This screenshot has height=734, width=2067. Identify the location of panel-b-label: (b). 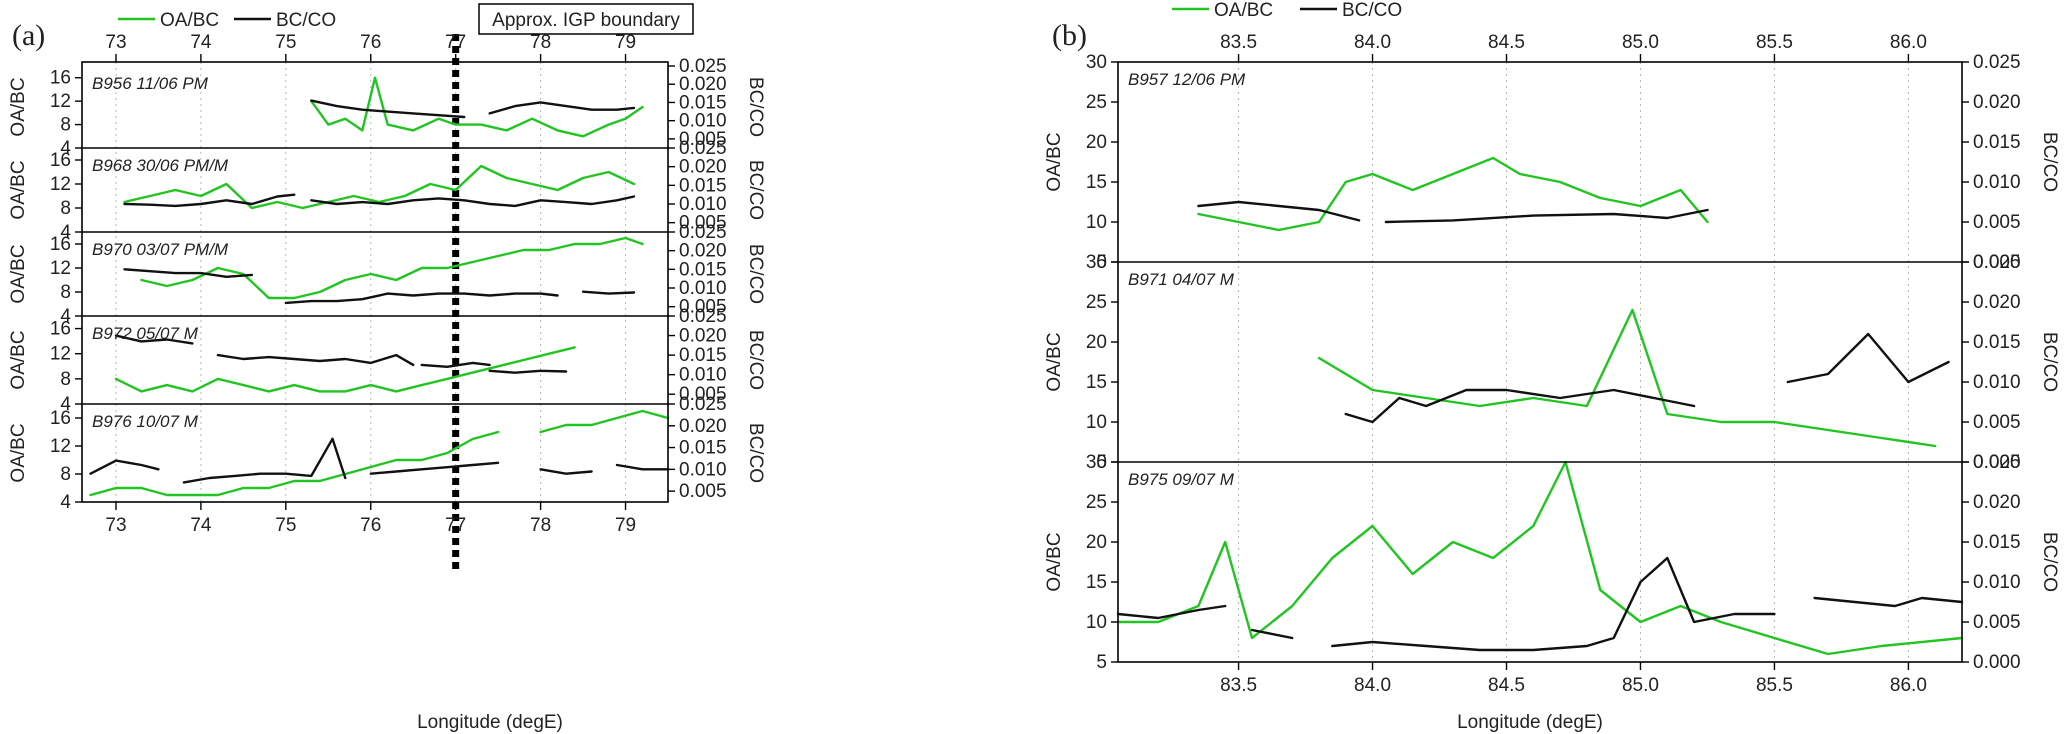
(1069, 35).